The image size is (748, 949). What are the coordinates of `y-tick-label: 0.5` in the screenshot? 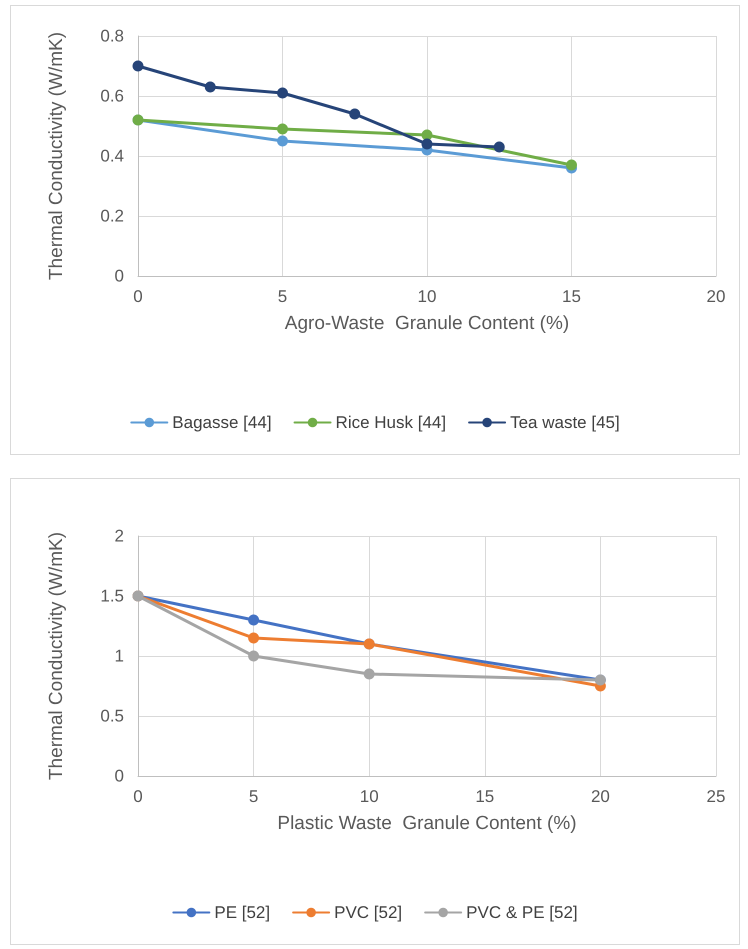 It's located at (112, 716).